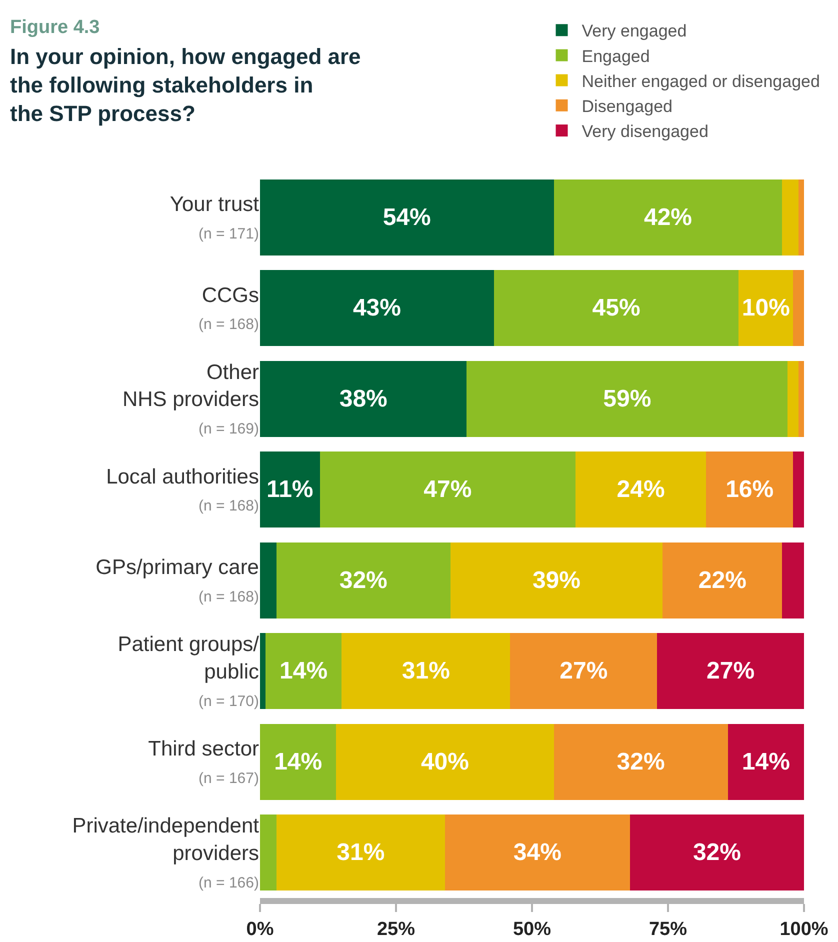 This screenshot has width=838, height=942. Describe the element at coordinates (634, 31) in the screenshot. I see `legend-label: Very engaged` at that location.